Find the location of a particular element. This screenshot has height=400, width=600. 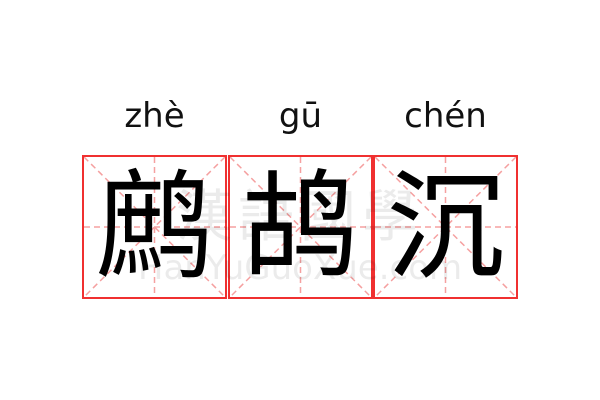

grid-cell-1: 鹧 is located at coordinates (154, 227).